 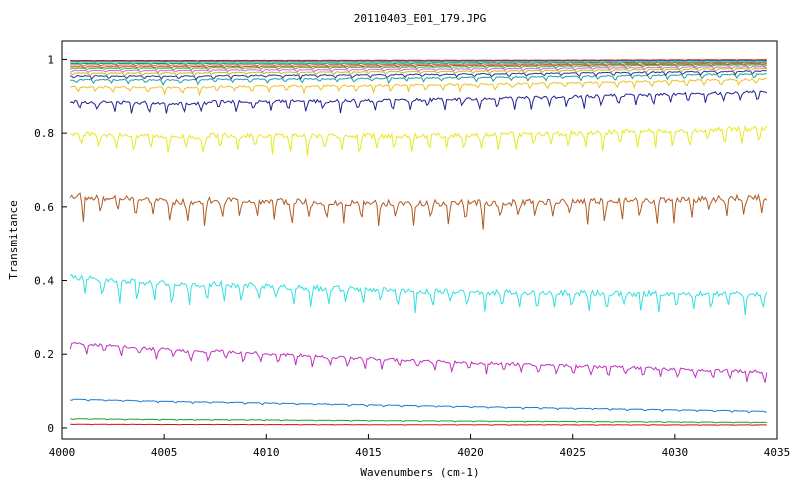 I want to click on x-tick-label: 4025, so click(x=572, y=452).